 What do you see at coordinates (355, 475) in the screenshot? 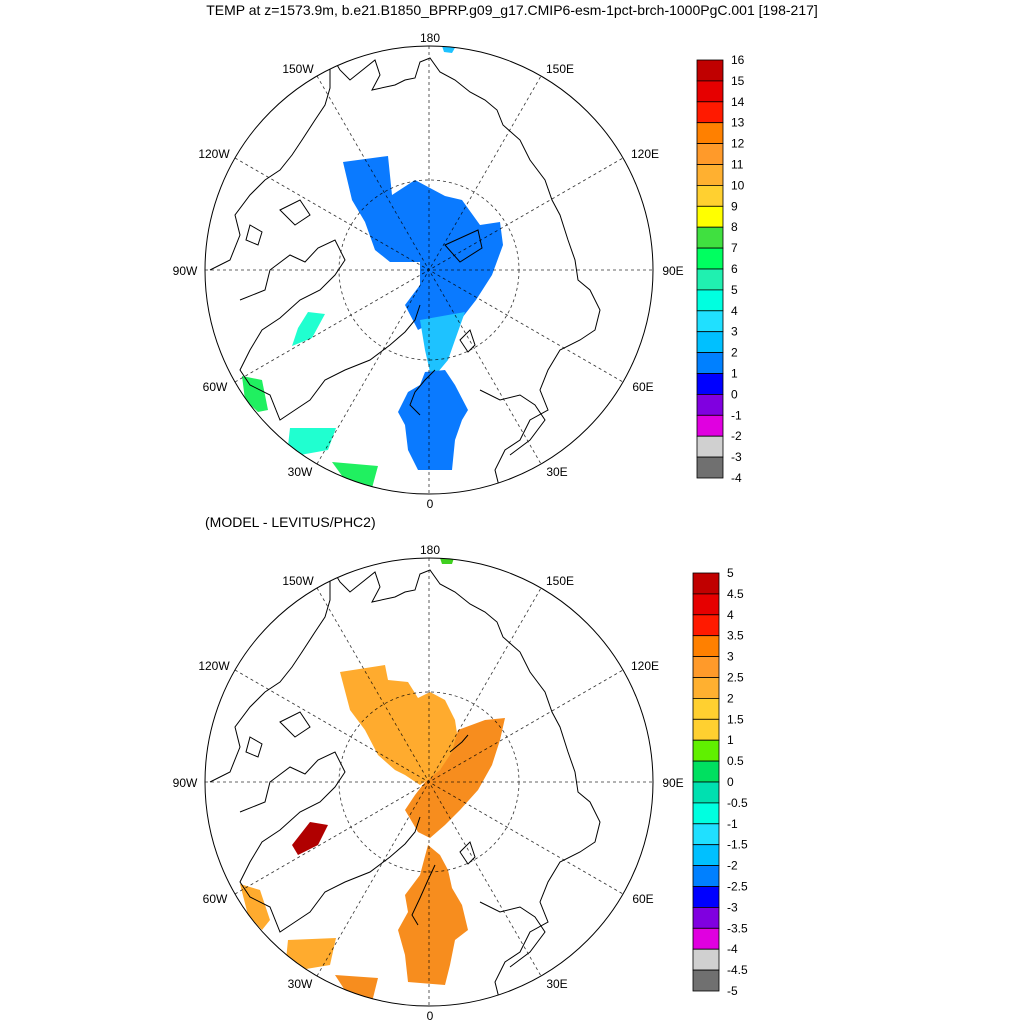
I see `top-green-patch-20w` at bounding box center [355, 475].